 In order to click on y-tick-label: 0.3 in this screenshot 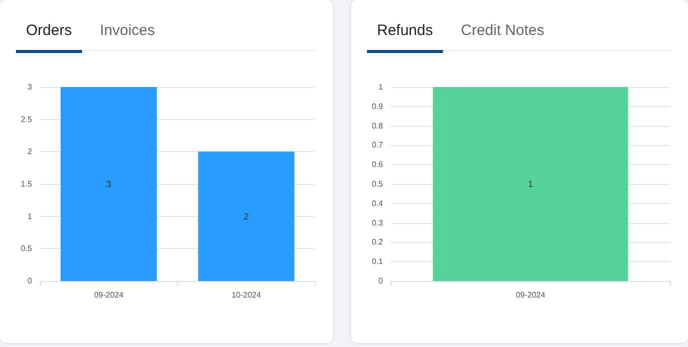, I will do `click(378, 223)`.